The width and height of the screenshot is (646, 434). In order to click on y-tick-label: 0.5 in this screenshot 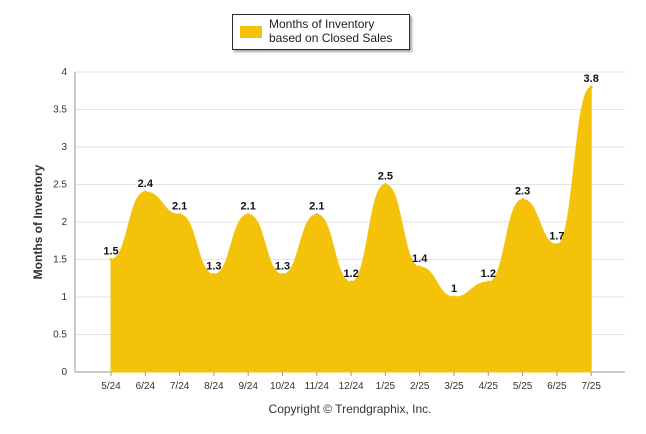, I will do `click(60, 335)`.